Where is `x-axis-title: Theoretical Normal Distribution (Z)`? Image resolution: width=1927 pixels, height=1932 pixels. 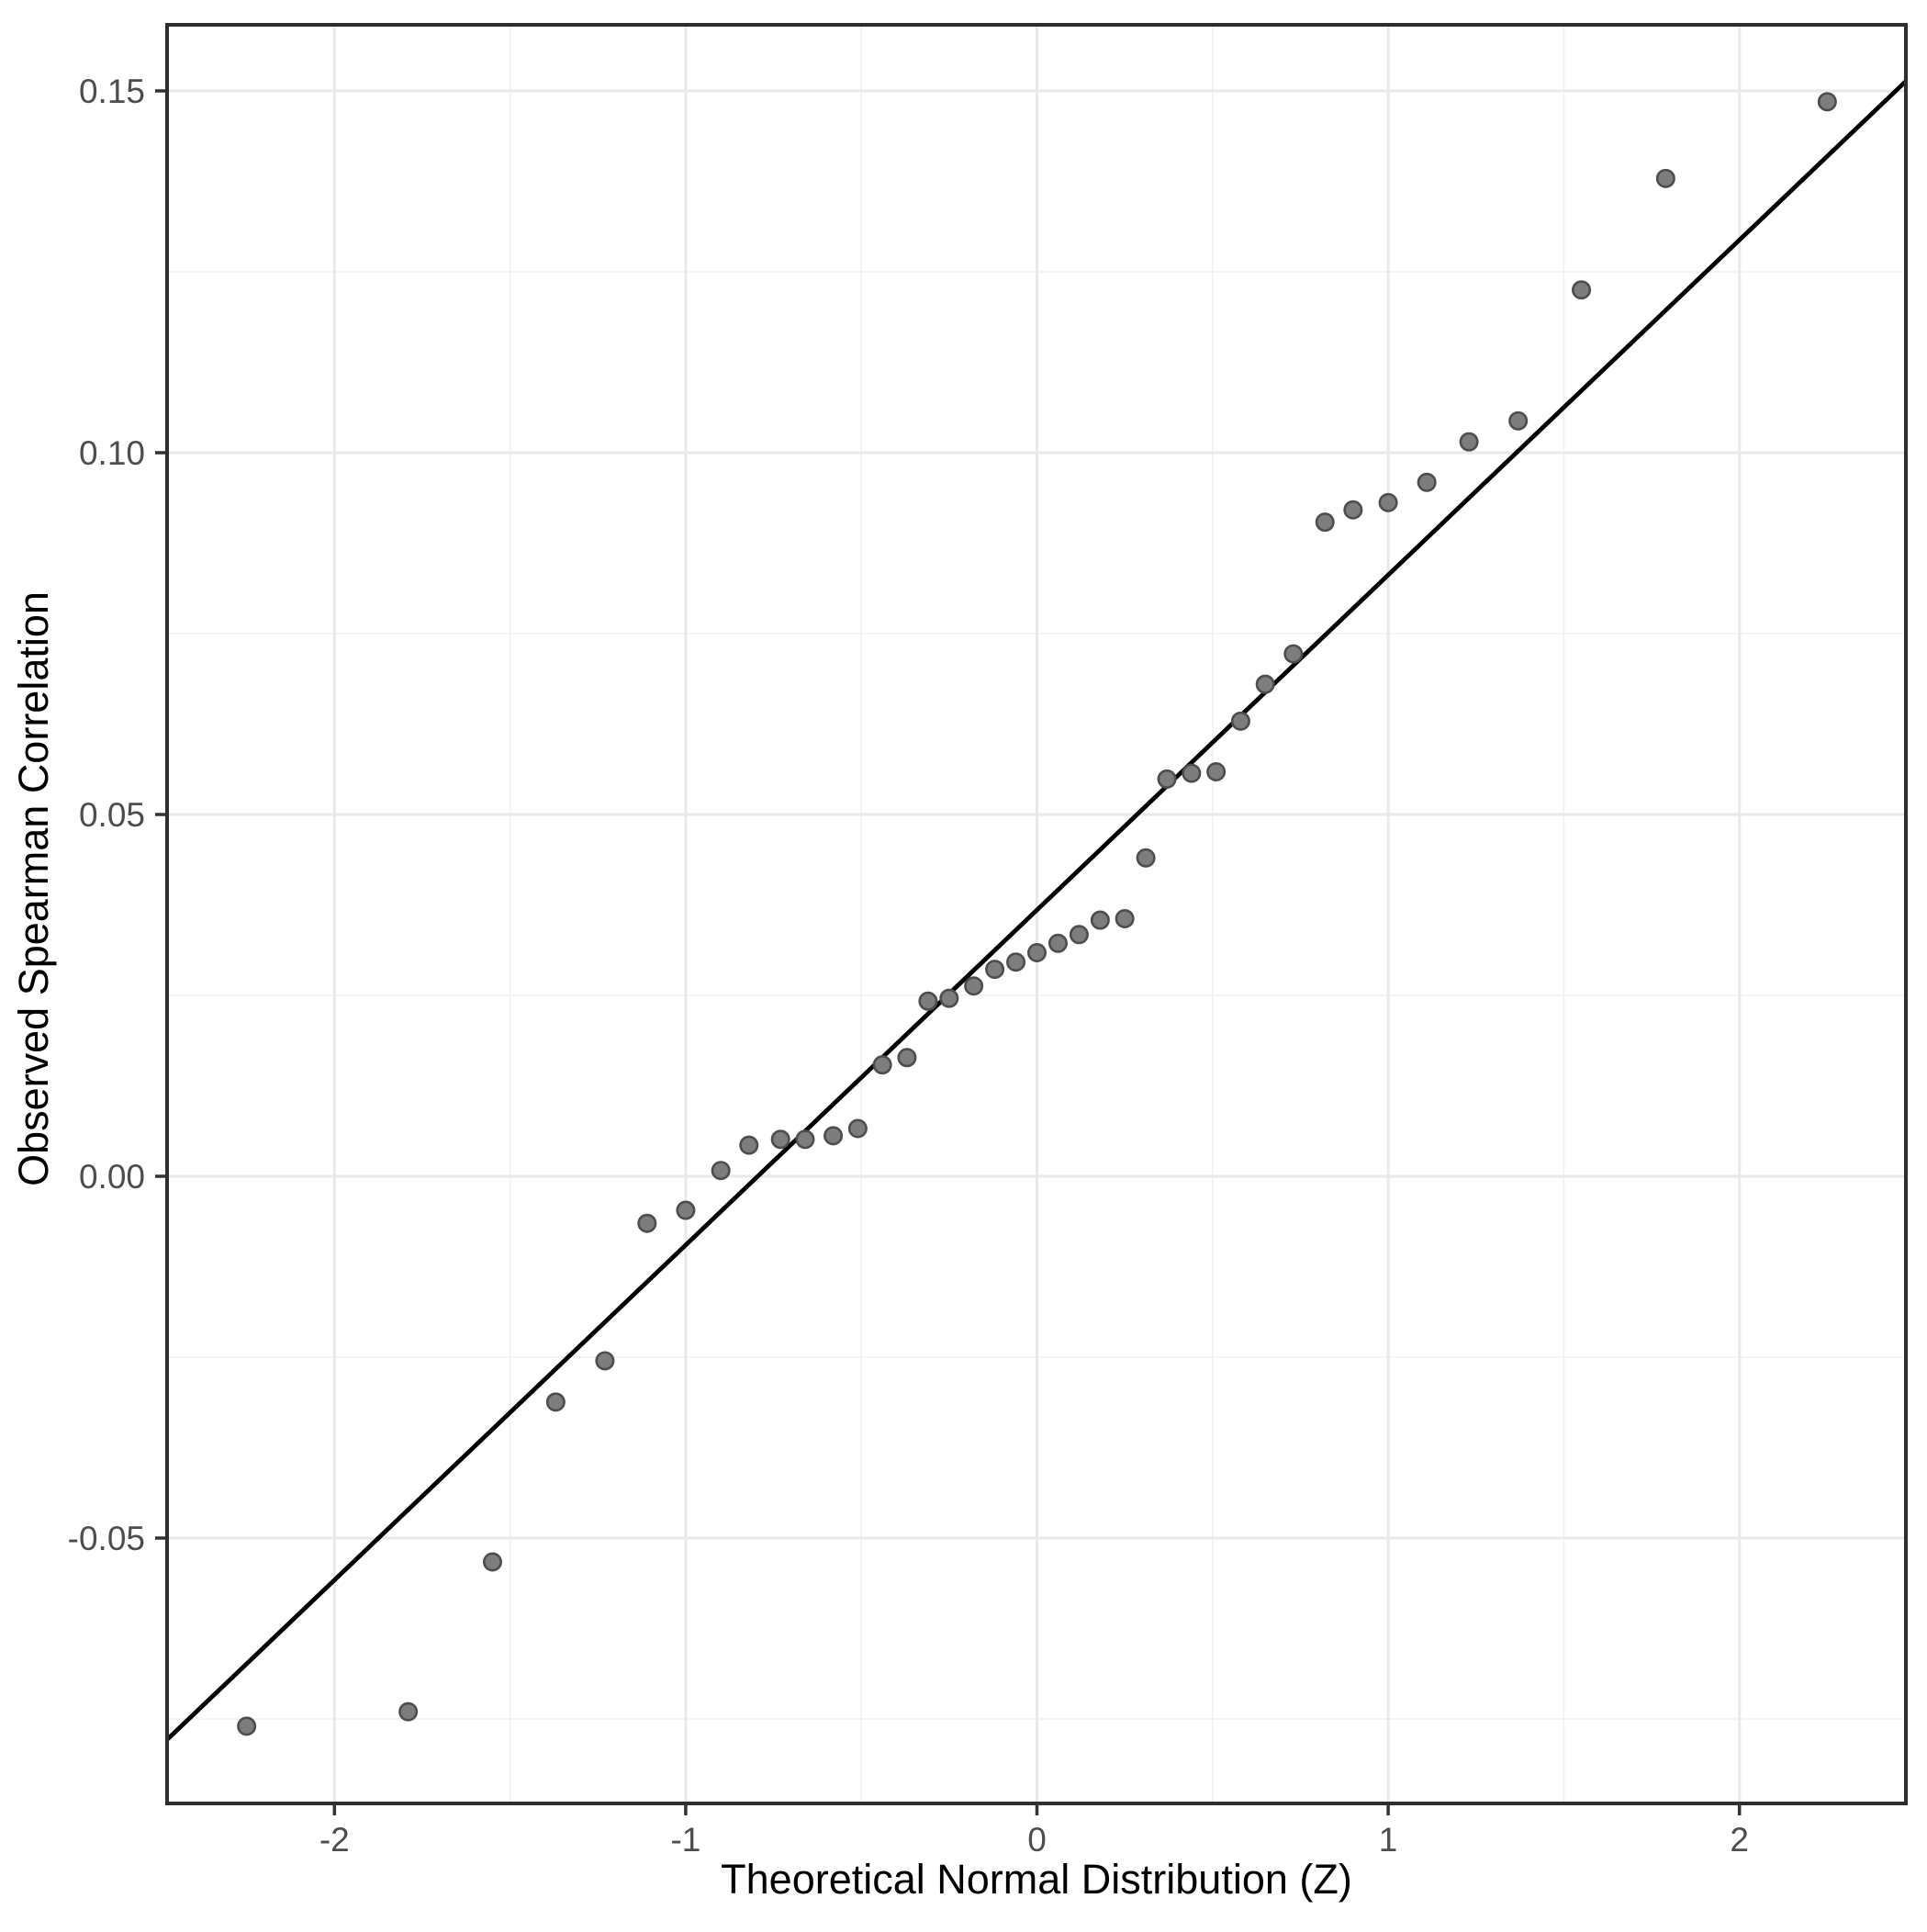
x-axis-title: Theoretical Normal Distribution (Z) is located at coordinates (1036, 1879).